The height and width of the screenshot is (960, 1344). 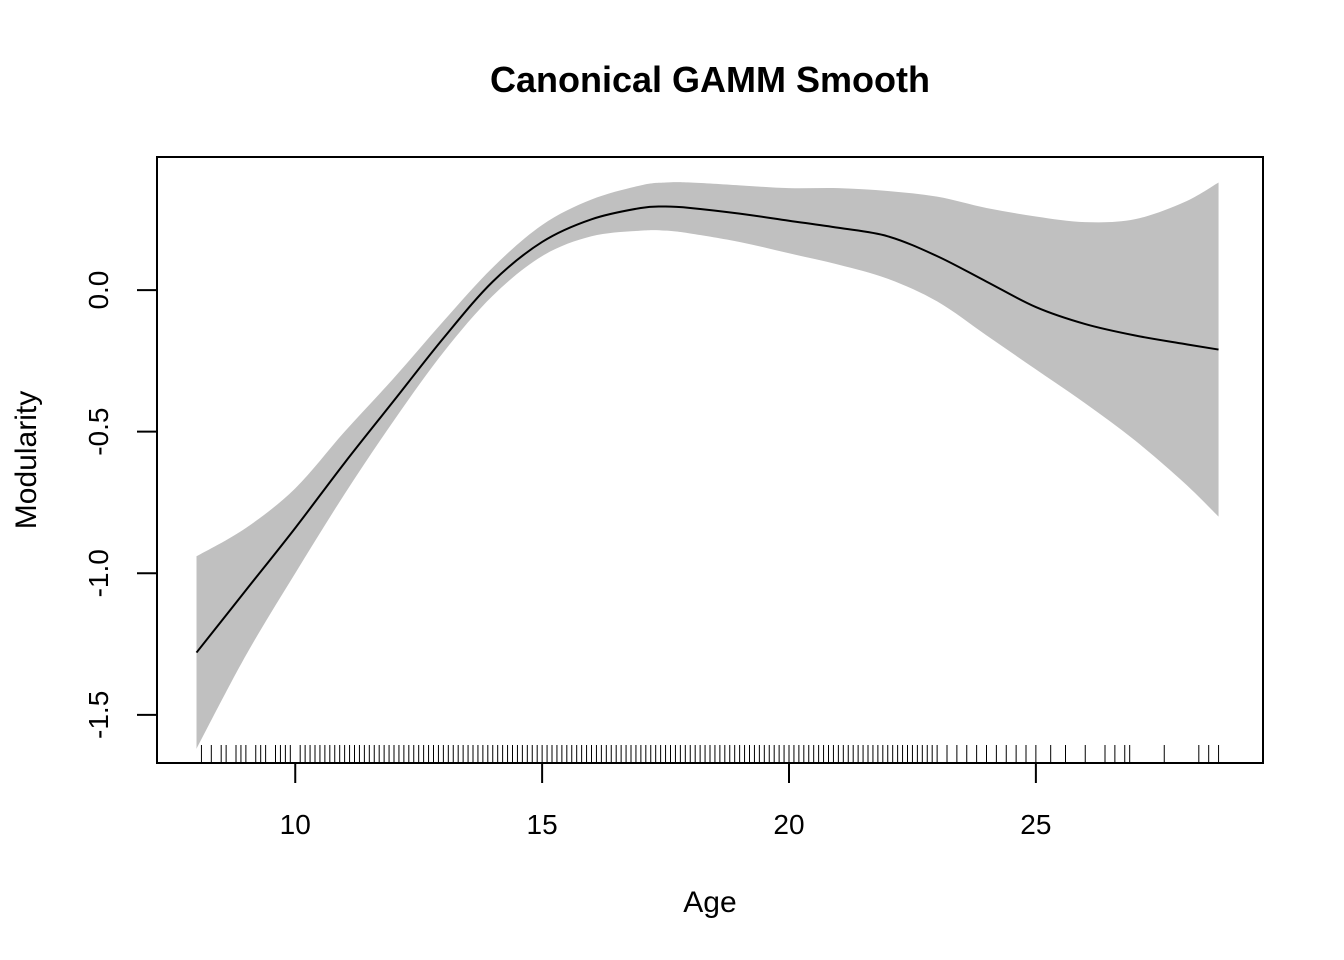 What do you see at coordinates (98, 290) in the screenshot?
I see `y-tick-label: 0.0` at bounding box center [98, 290].